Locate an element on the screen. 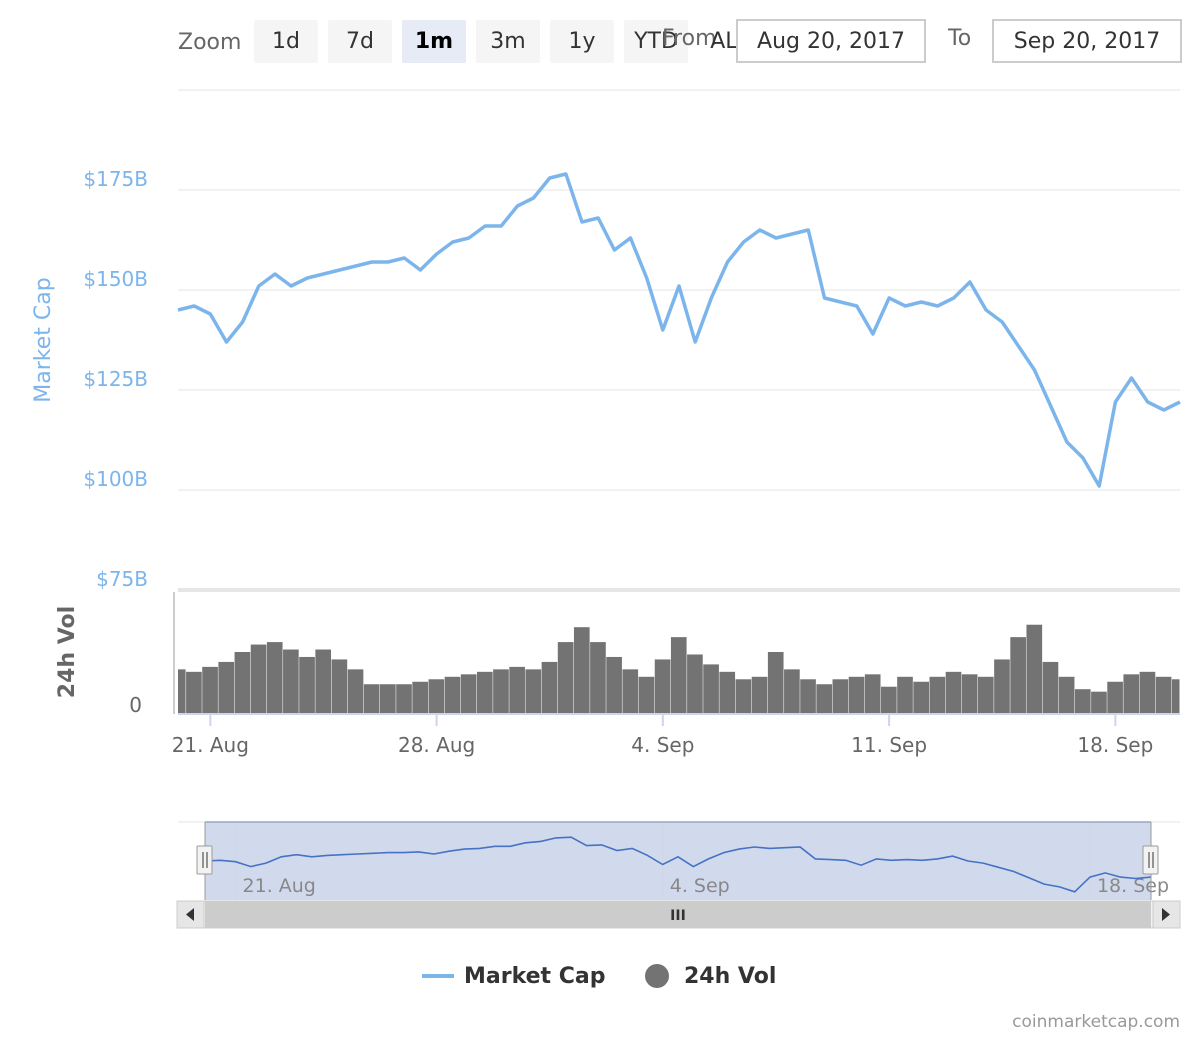 This screenshot has width=1200, height=1040. volume-bars: 0 is located at coordinates (654, 652).